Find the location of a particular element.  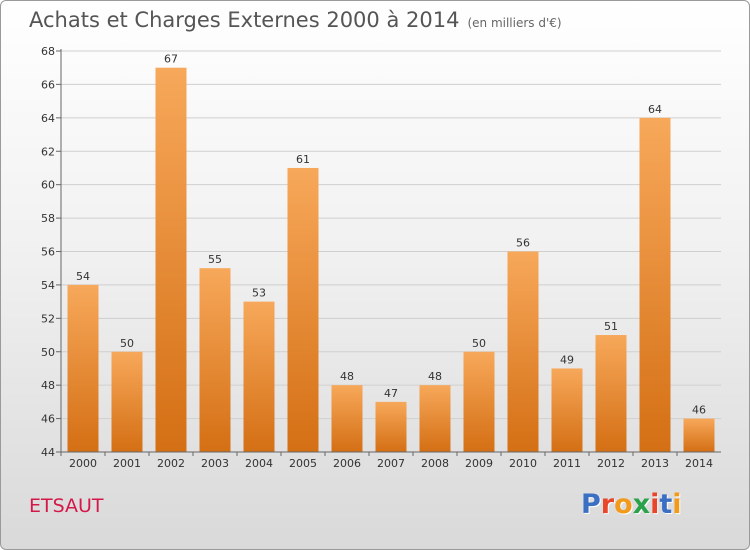

x-tick-label-2002: 2002 is located at coordinates (171, 463).